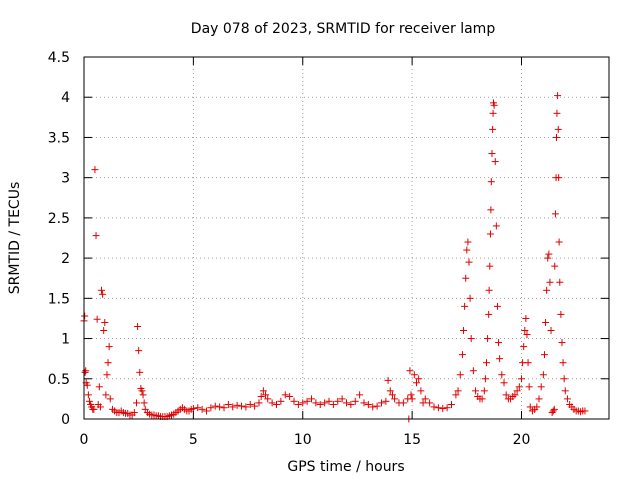  I want to click on y-tick-label: 2.5, so click(59, 219).